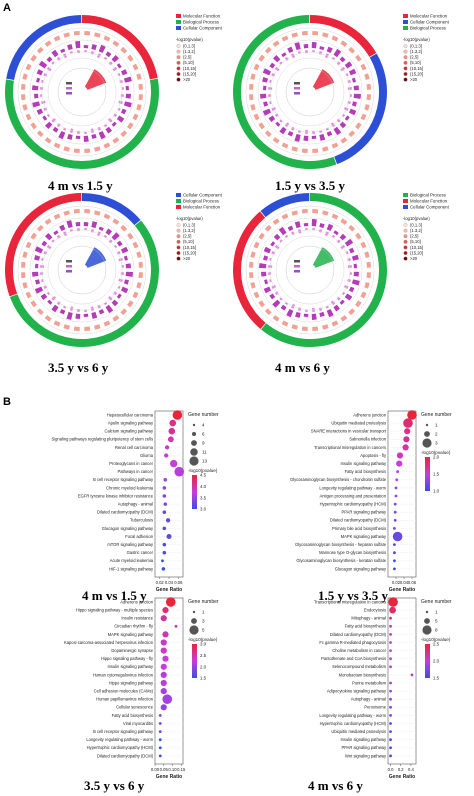 The image size is (474, 796). Describe the element at coordinates (375, 610) in the screenshot. I see `term-label: Endocytosis` at that location.